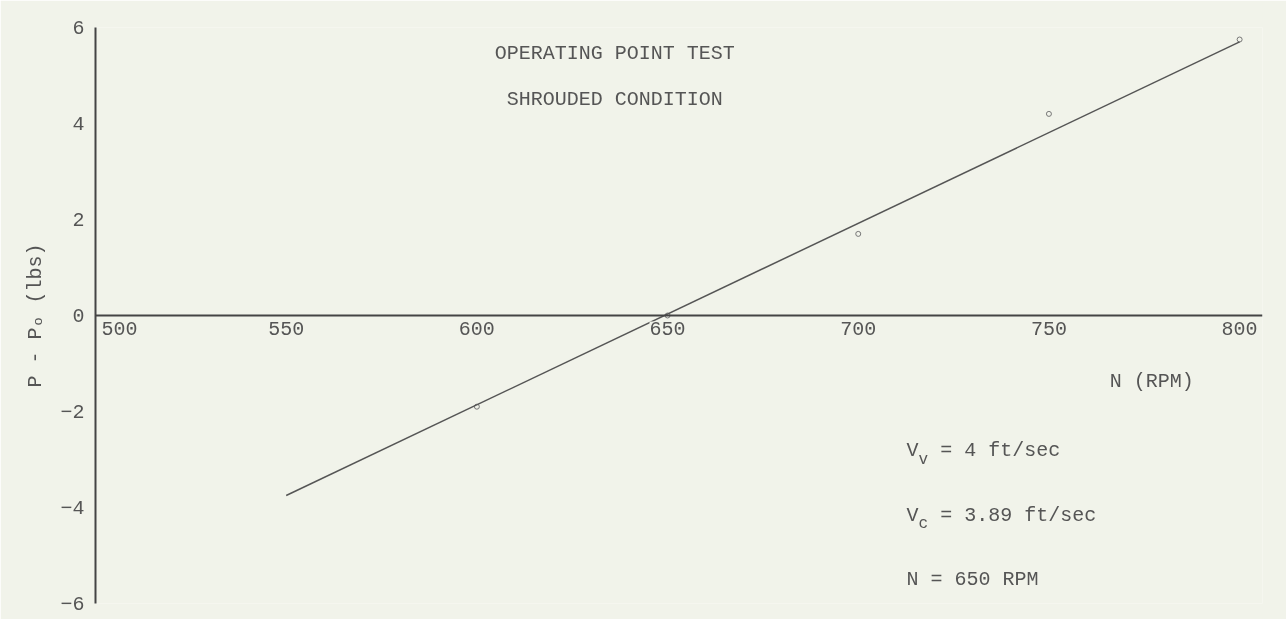 This screenshot has width=1286, height=619. Describe the element at coordinates (1048, 329) in the screenshot. I see `x-tick-label: 750` at that location.